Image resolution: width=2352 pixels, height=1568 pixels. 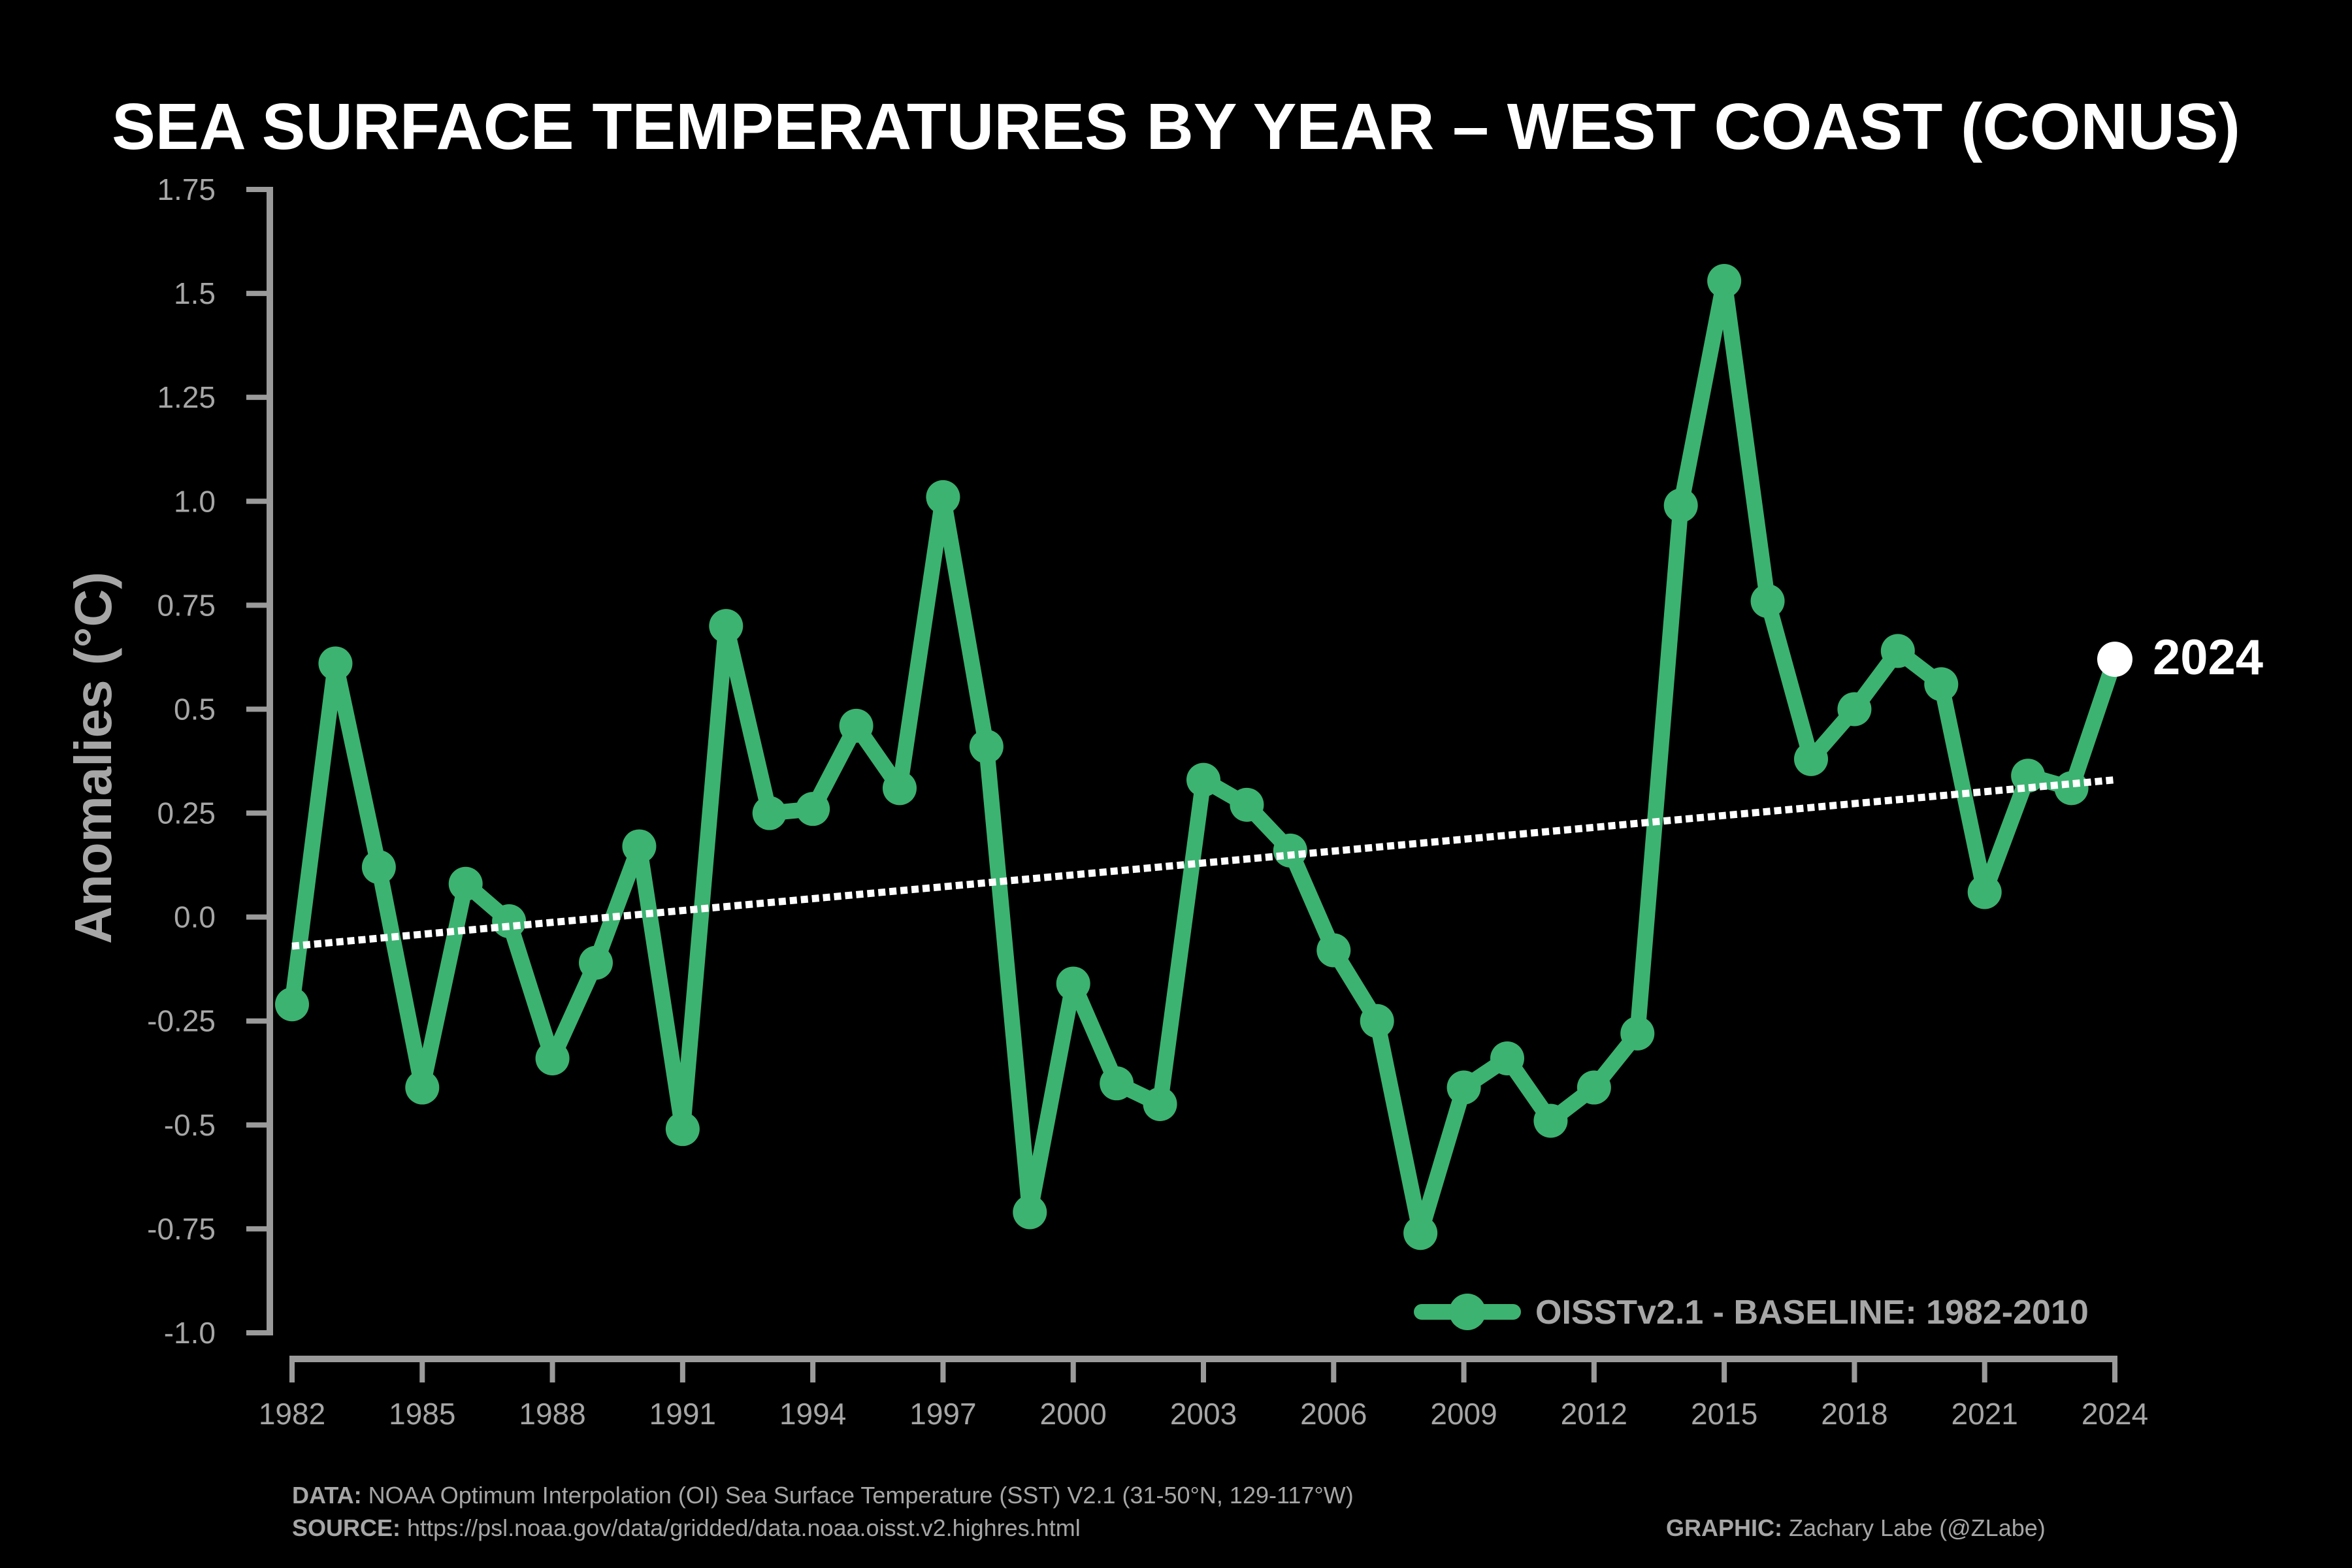 What do you see at coordinates (1594, 1414) in the screenshot?
I see `x-tick-label: 2012` at bounding box center [1594, 1414].